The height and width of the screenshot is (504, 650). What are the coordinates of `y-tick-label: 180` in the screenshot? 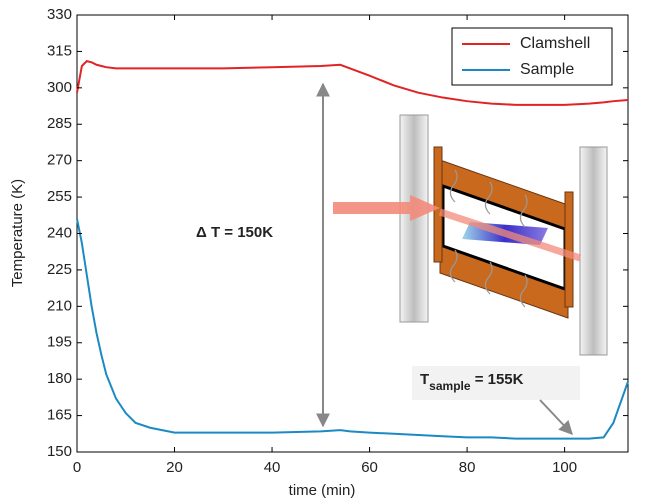 It's located at (59, 378).